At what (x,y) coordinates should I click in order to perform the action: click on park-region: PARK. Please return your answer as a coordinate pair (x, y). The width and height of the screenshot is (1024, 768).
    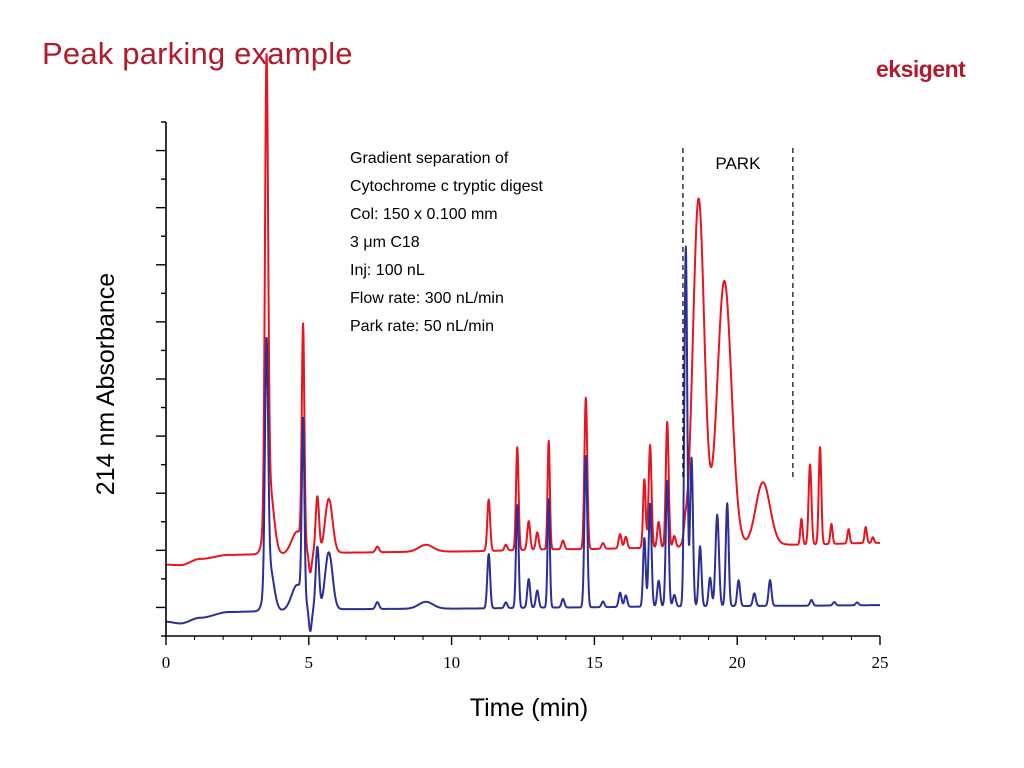
    Looking at the image, I should click on (738, 313).